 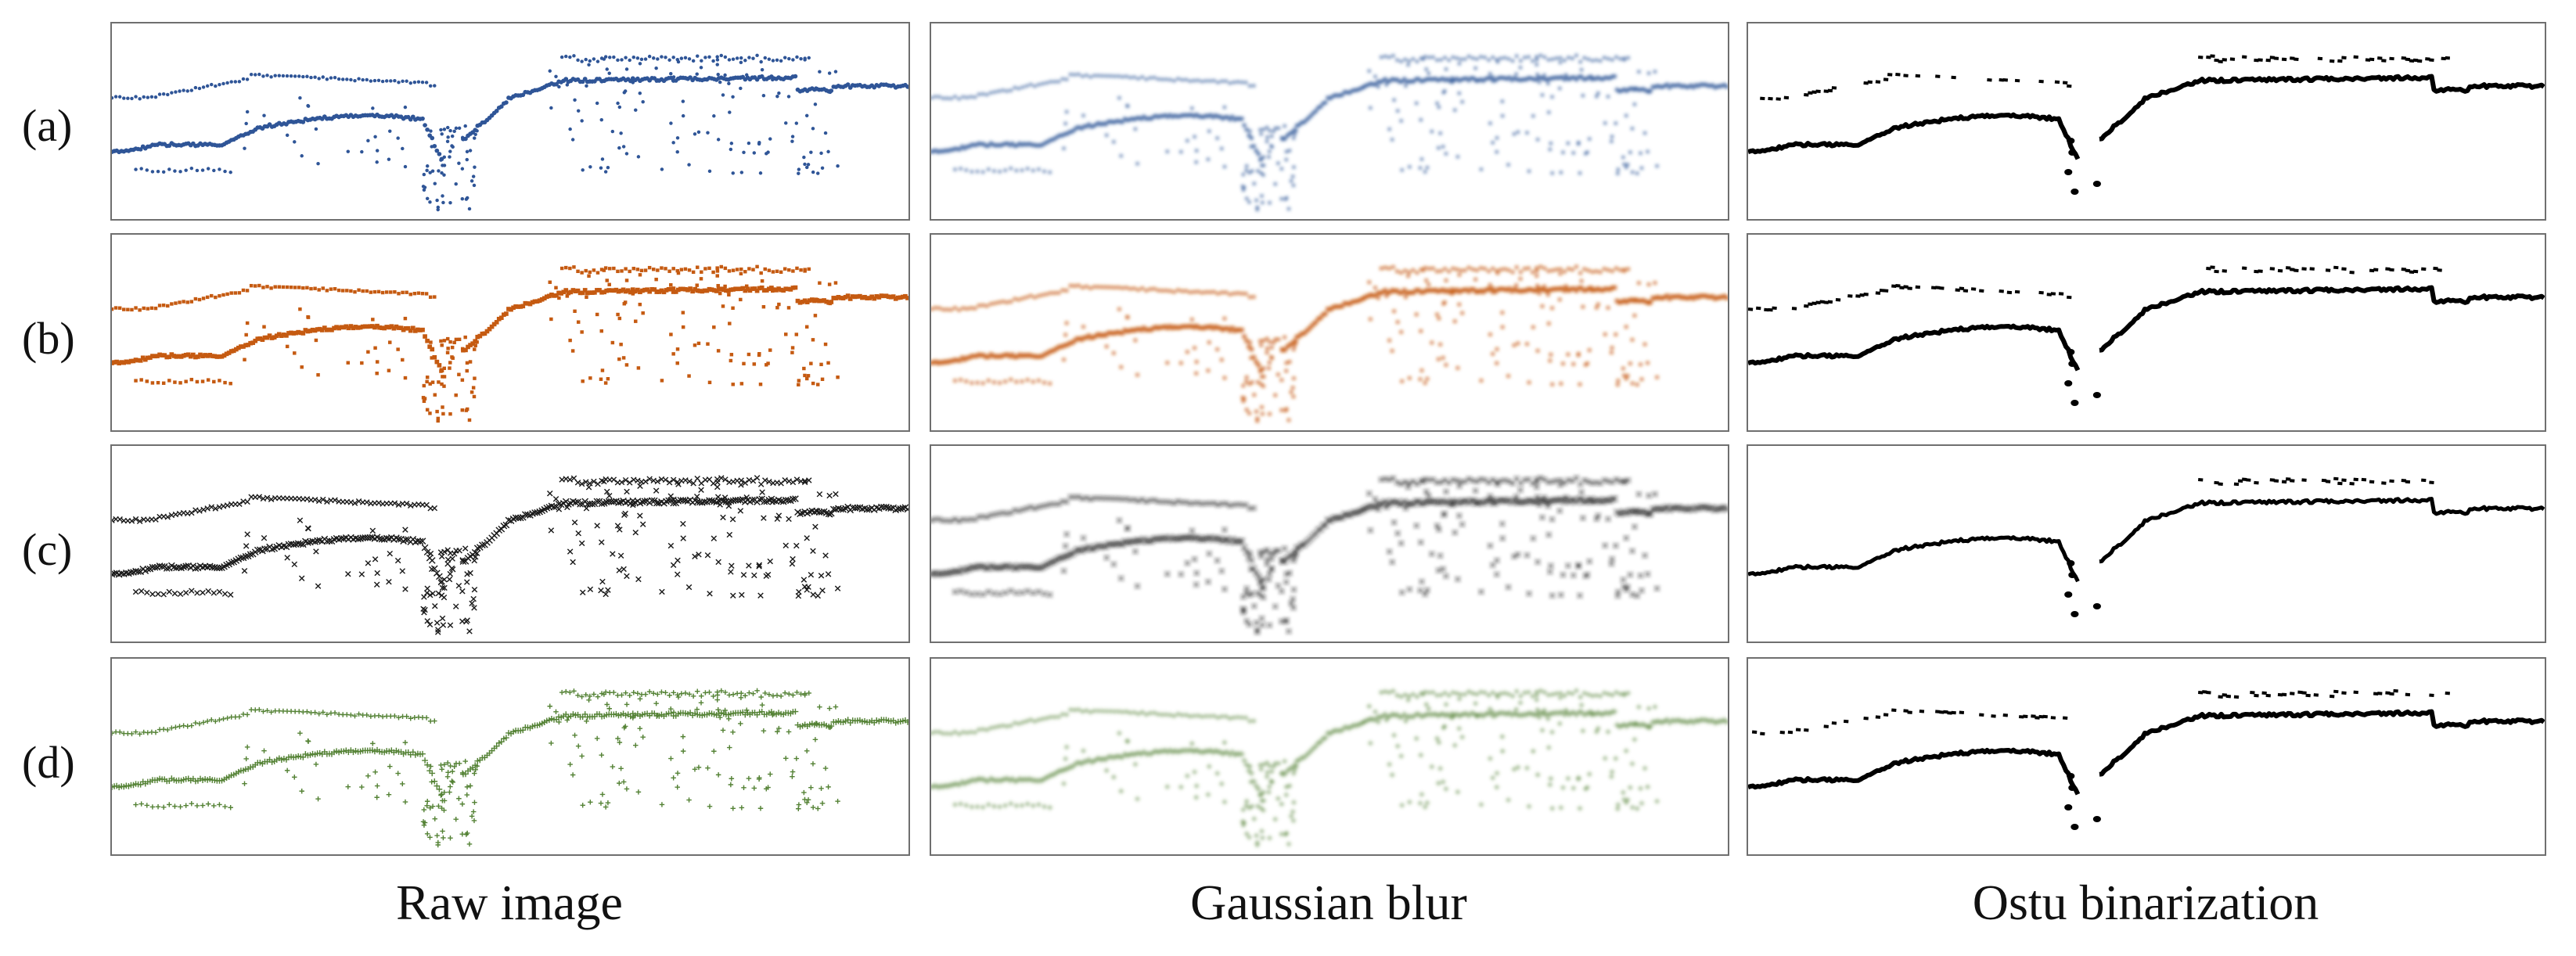 I want to click on panel-a-raw, so click(x=510, y=121).